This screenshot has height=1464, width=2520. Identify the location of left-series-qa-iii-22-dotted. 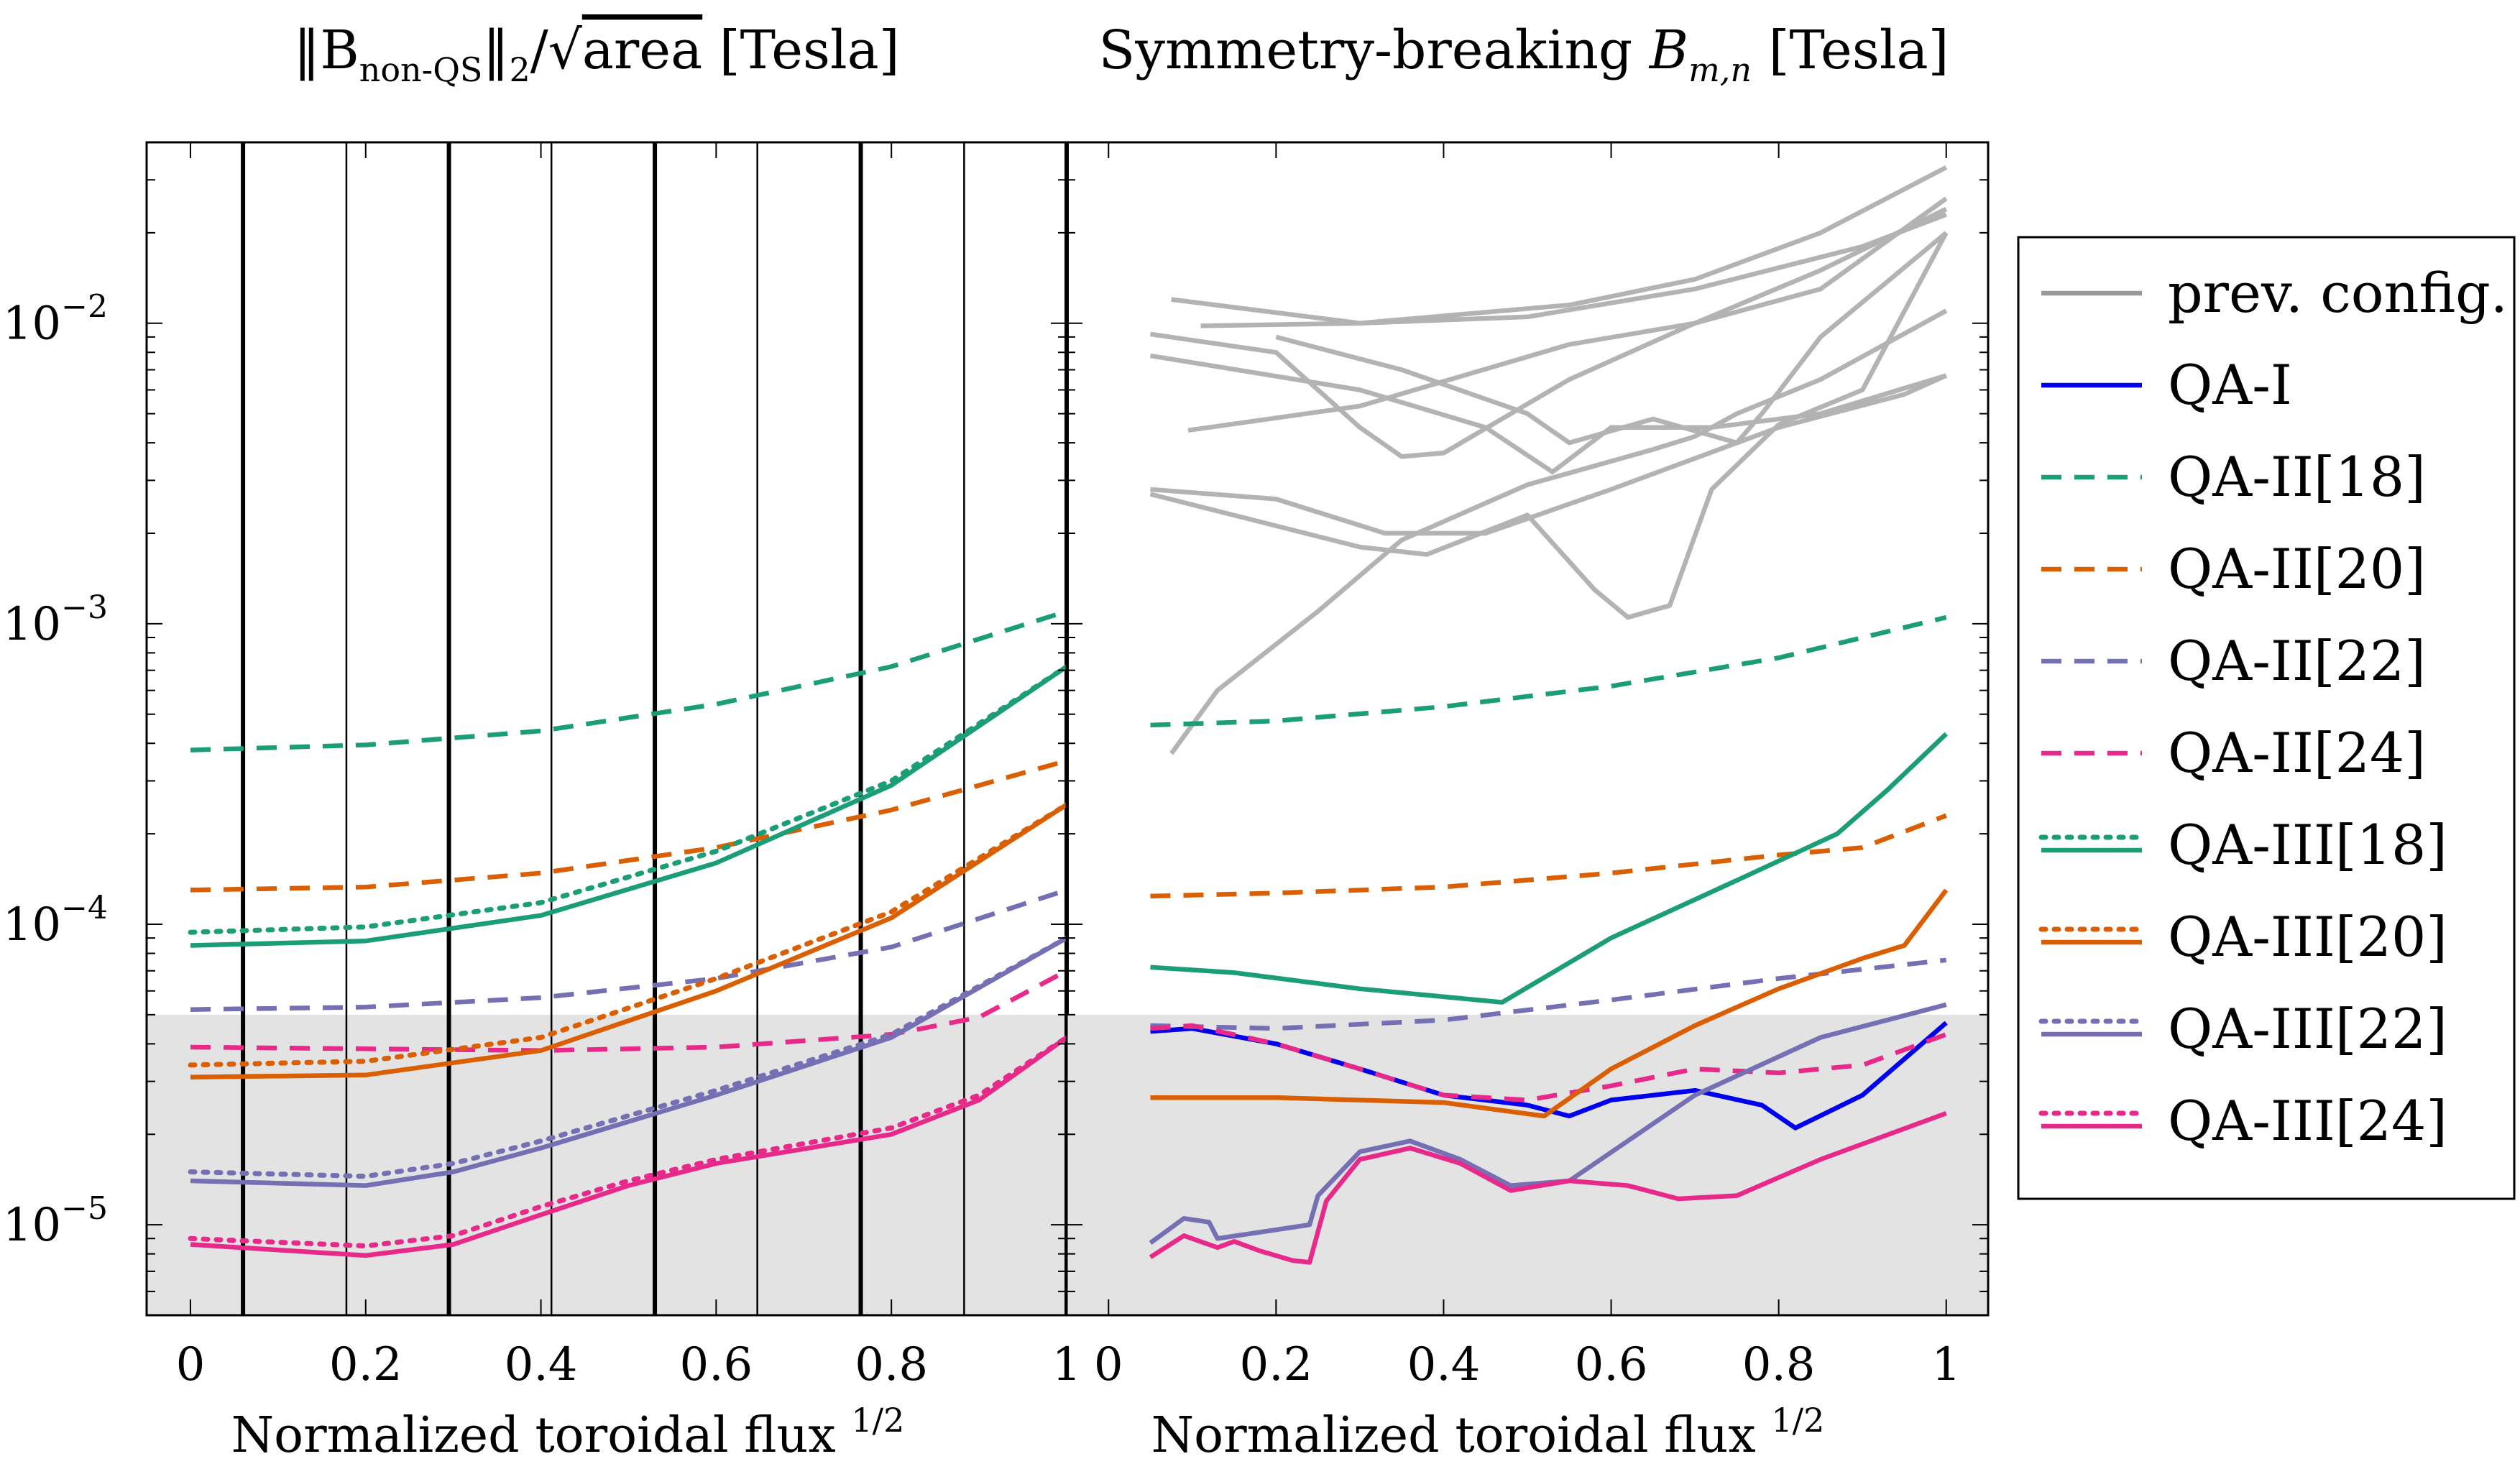
(627, 1057).